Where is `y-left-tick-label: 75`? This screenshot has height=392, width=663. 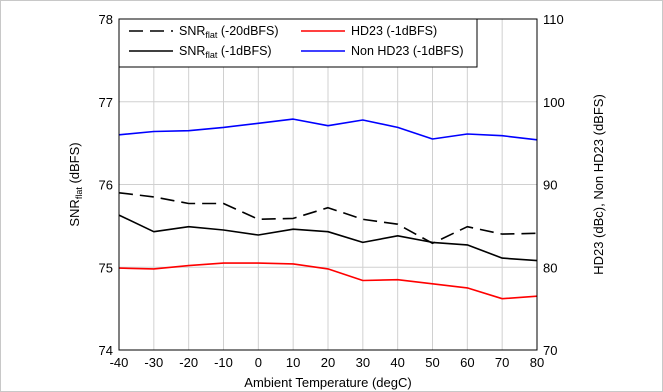 y-left-tick-label: 75 is located at coordinates (106, 267).